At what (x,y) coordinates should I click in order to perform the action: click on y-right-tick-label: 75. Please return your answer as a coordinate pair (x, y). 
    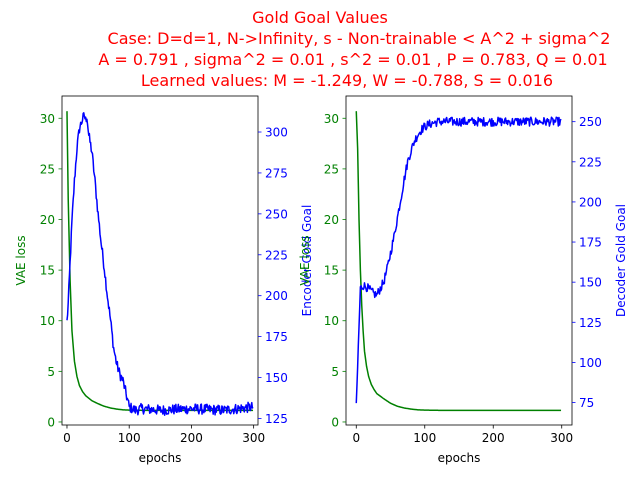
    Looking at the image, I should click on (586, 403).